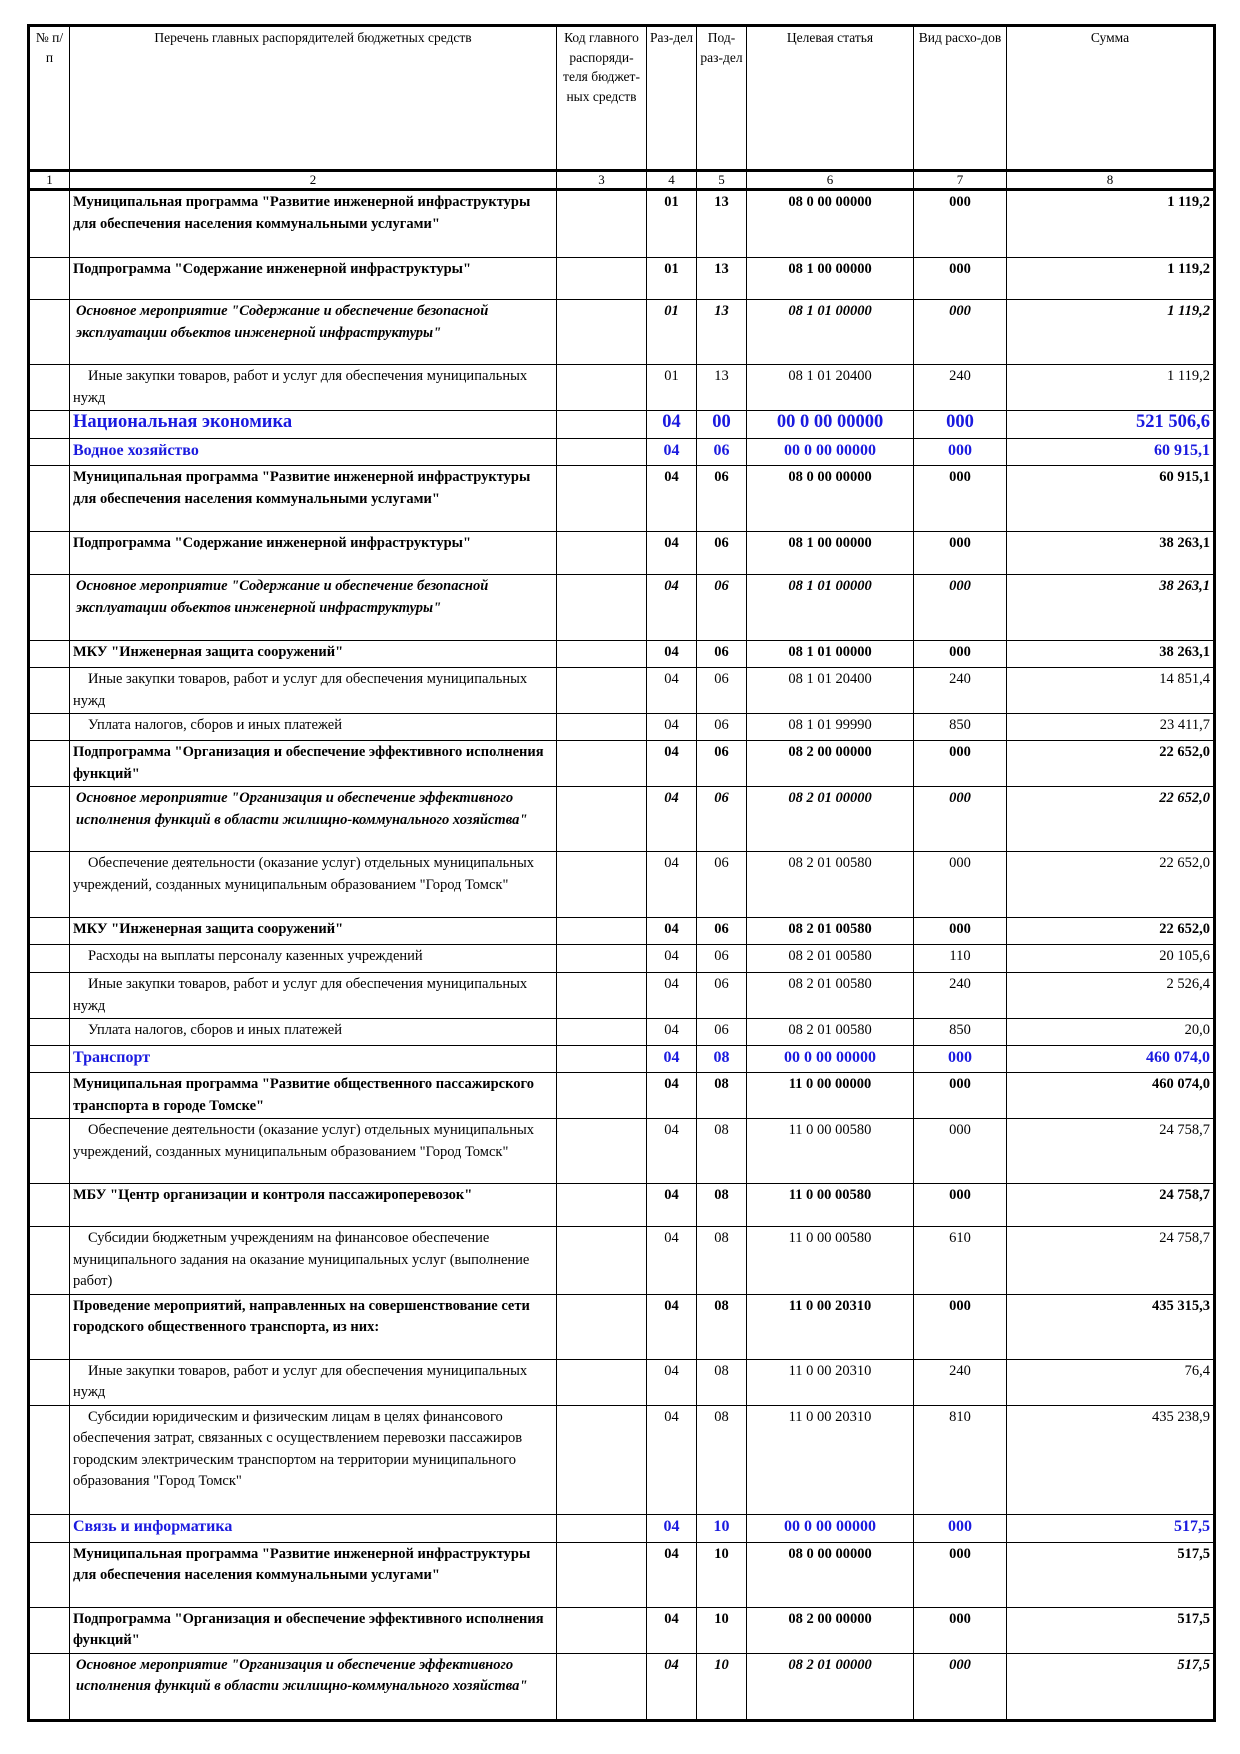 This screenshot has width=1240, height=1754. What do you see at coordinates (830, 1630) in the screenshot?
I see `row-target: 08 2 00 00000` at bounding box center [830, 1630].